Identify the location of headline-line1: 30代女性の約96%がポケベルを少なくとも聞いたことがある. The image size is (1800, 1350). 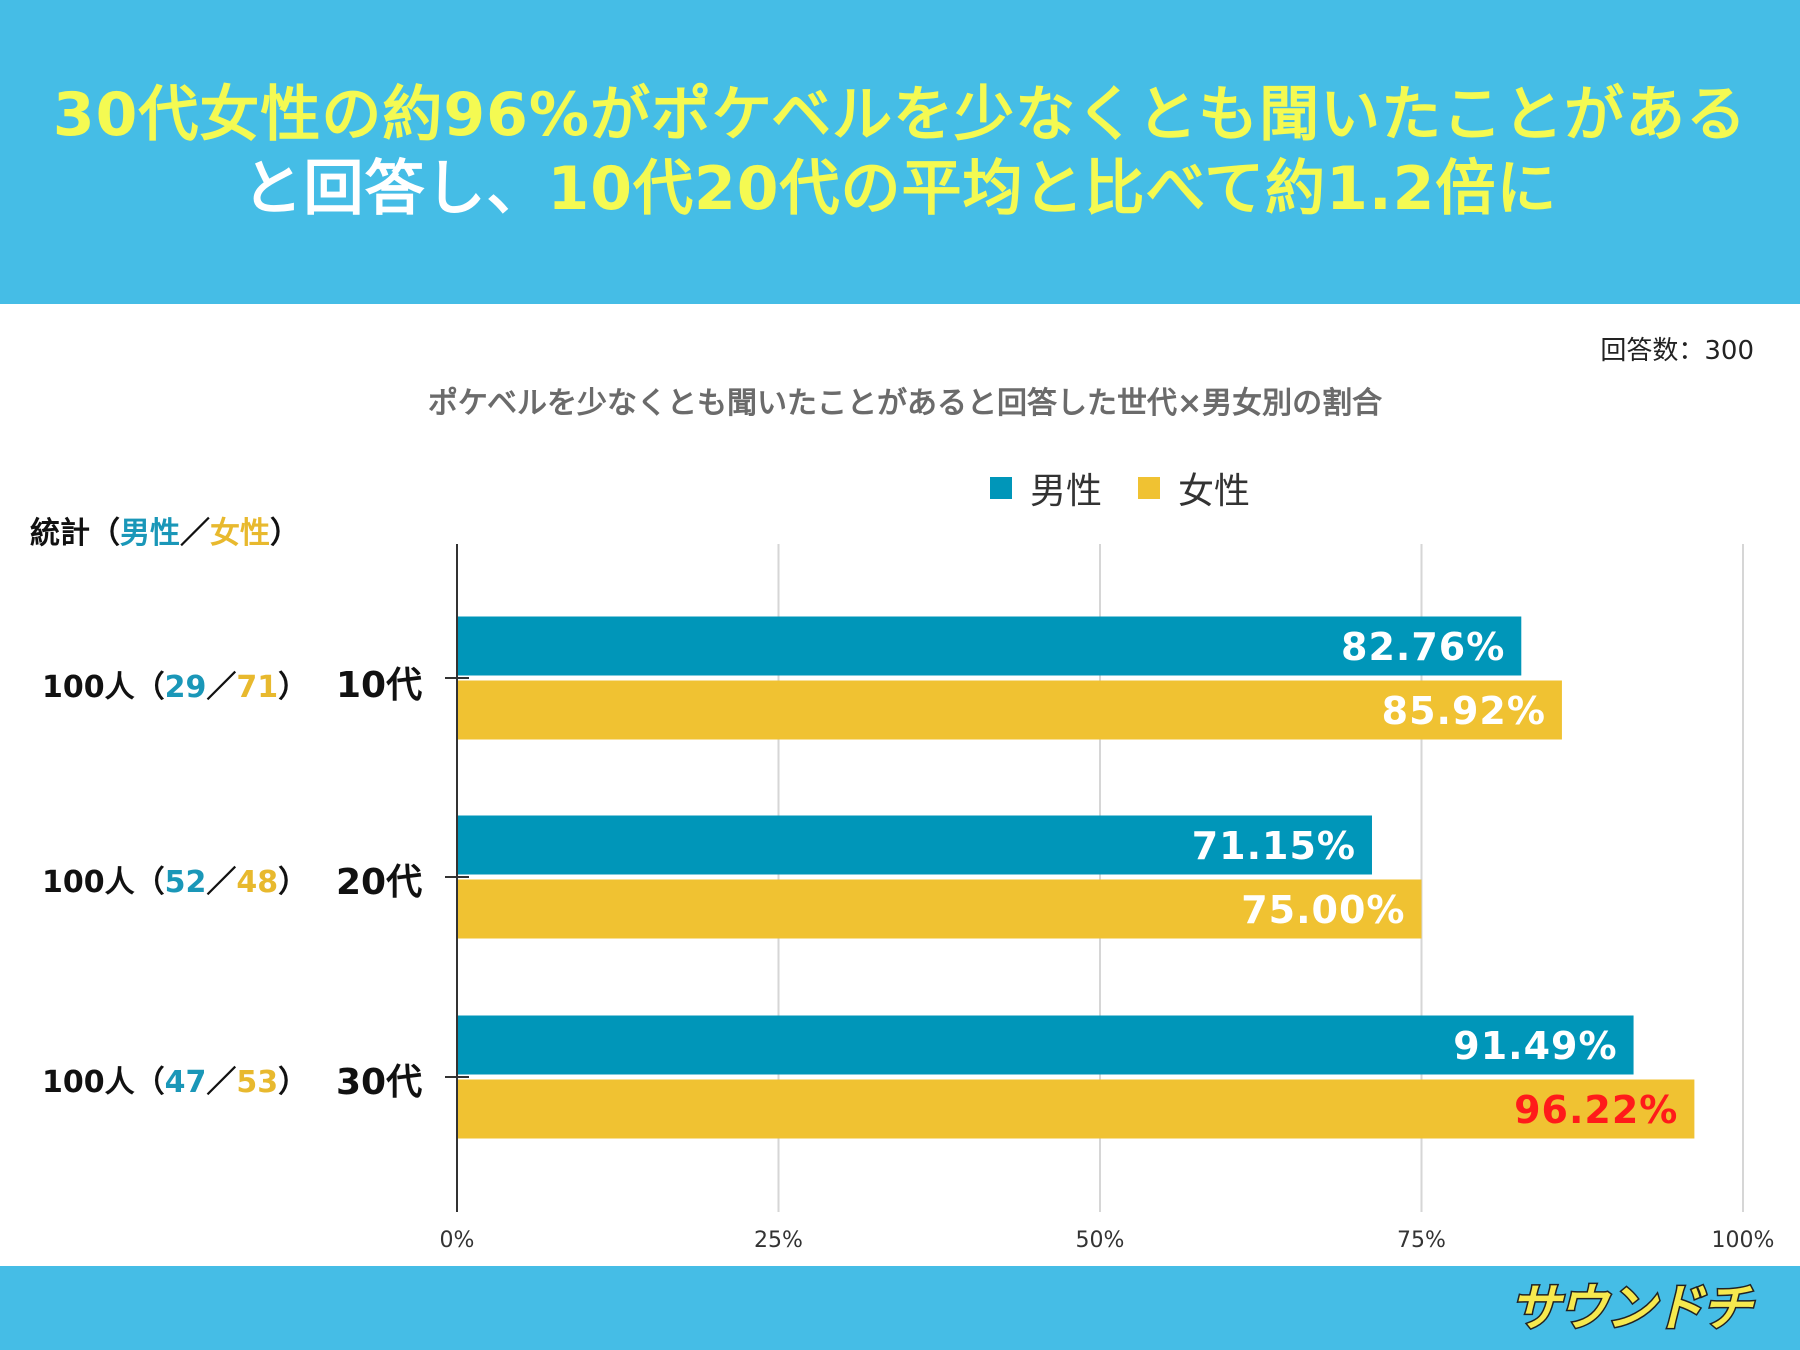
(900, 115).